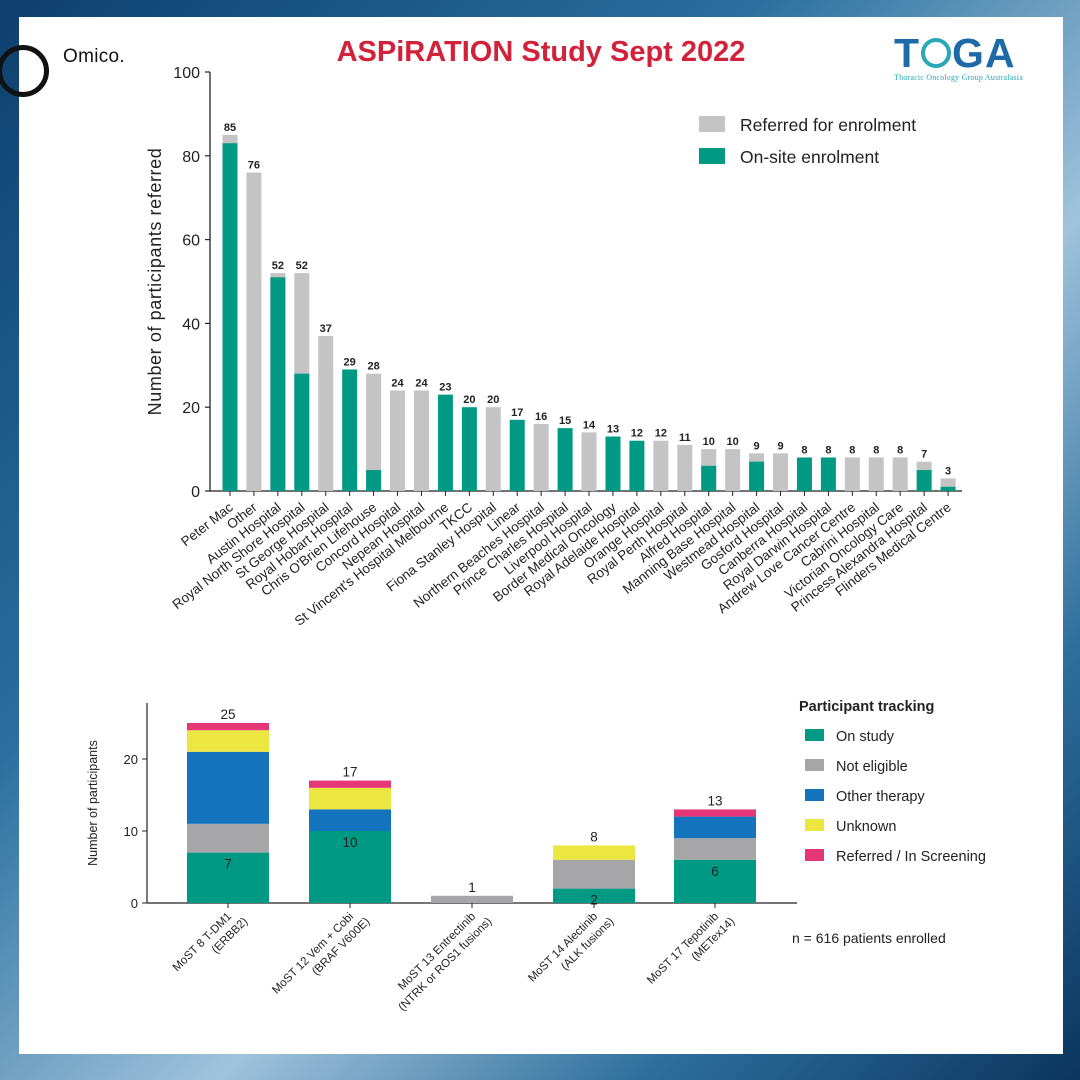 The height and width of the screenshot is (1080, 1080). Describe the element at coordinates (948, 471) in the screenshot. I see `data-label: 3` at that location.